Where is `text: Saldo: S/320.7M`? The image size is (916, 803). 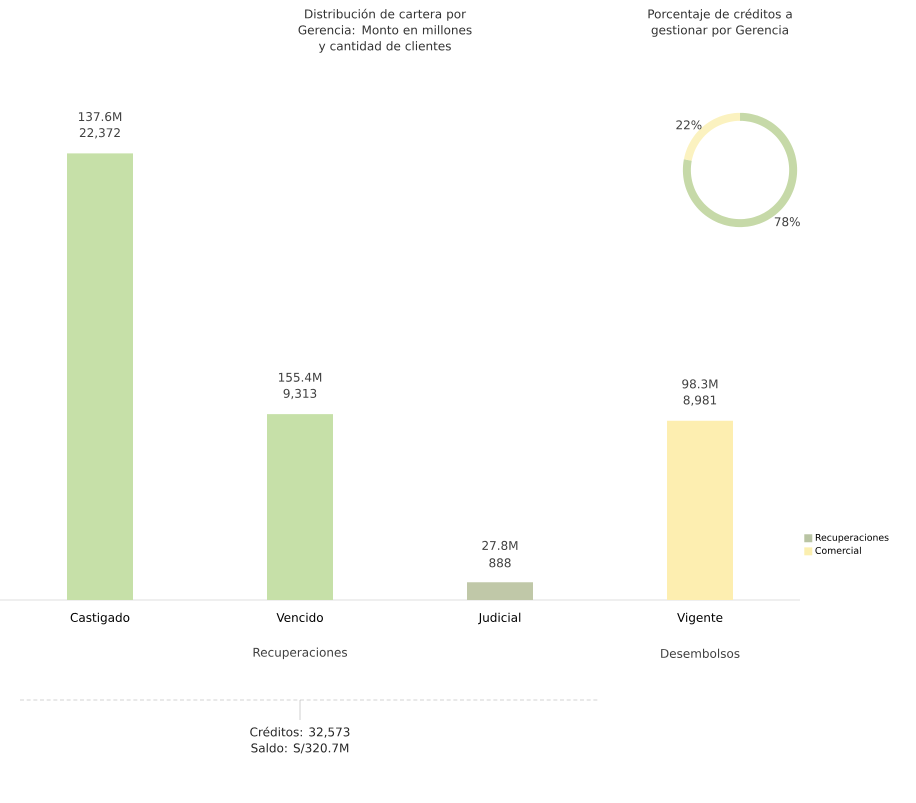
text: Saldo: S/320.7M is located at coordinates (299, 748).